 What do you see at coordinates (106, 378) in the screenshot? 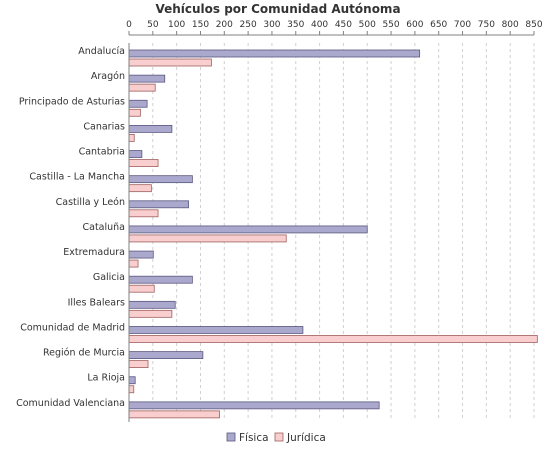
I see `y-category-label: La Rioja` at bounding box center [106, 378].